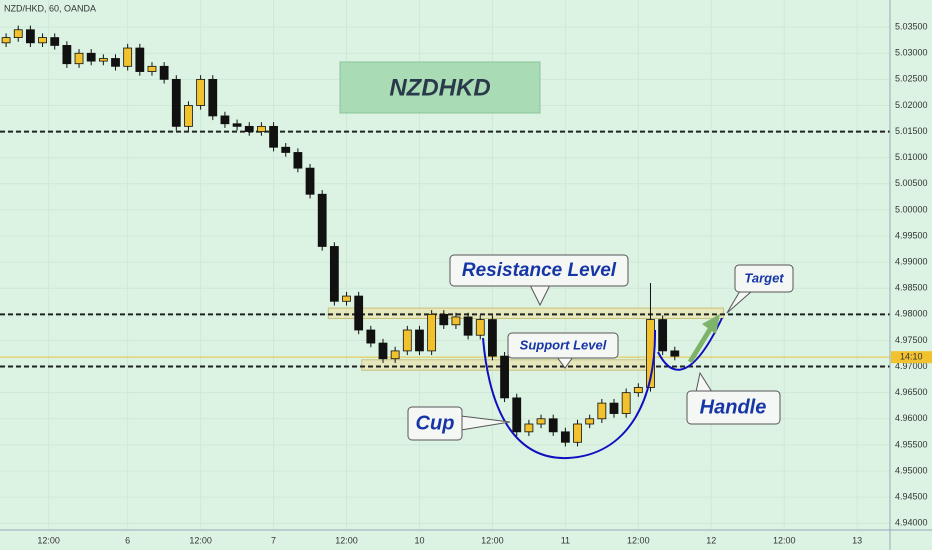 The image size is (932, 550). What do you see at coordinates (857, 540) in the screenshot?
I see `x-tick-label: 13` at bounding box center [857, 540].